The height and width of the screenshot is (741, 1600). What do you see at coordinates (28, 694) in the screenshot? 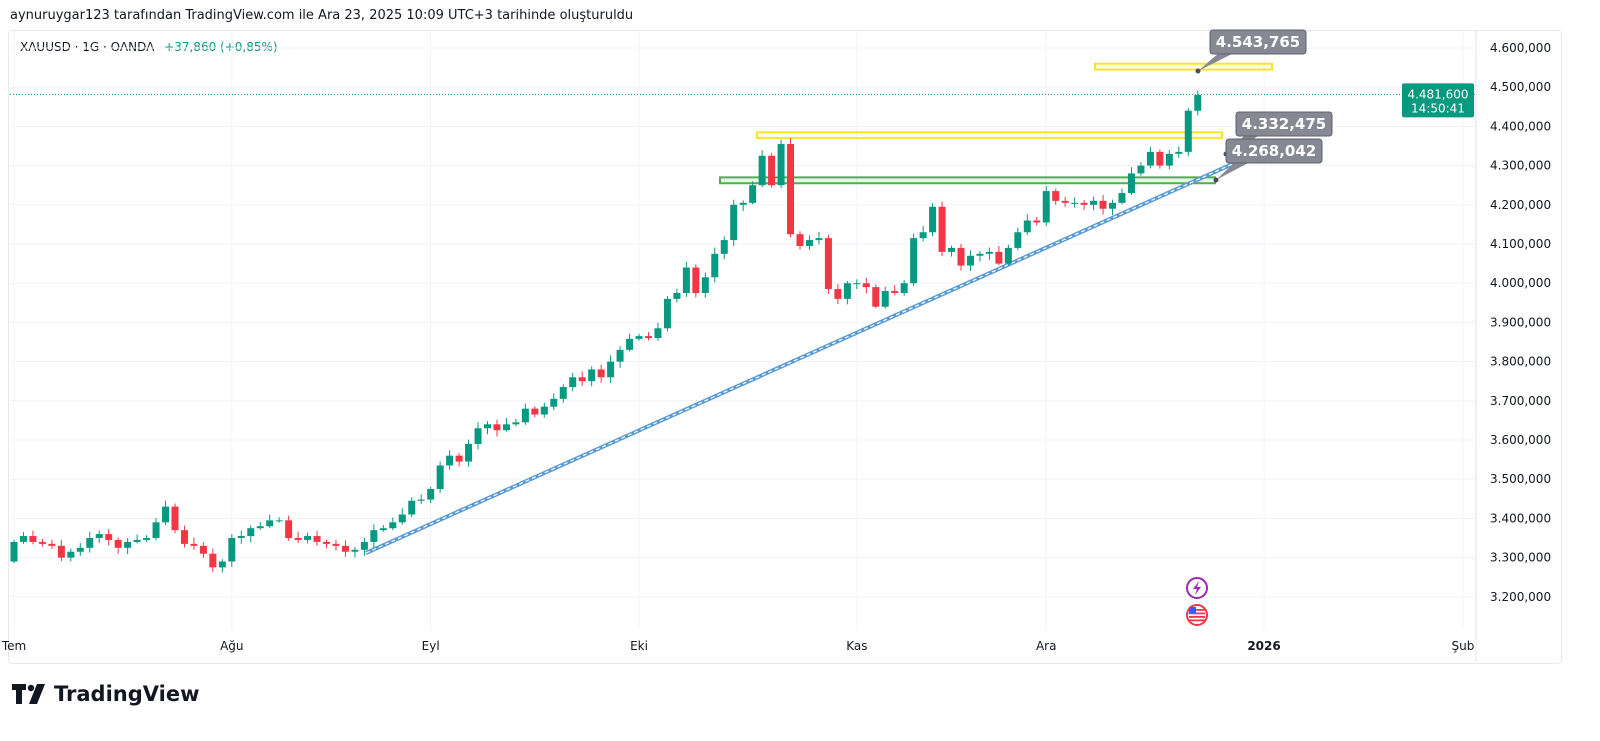
I see `tradingview-logo-icon` at bounding box center [28, 694].